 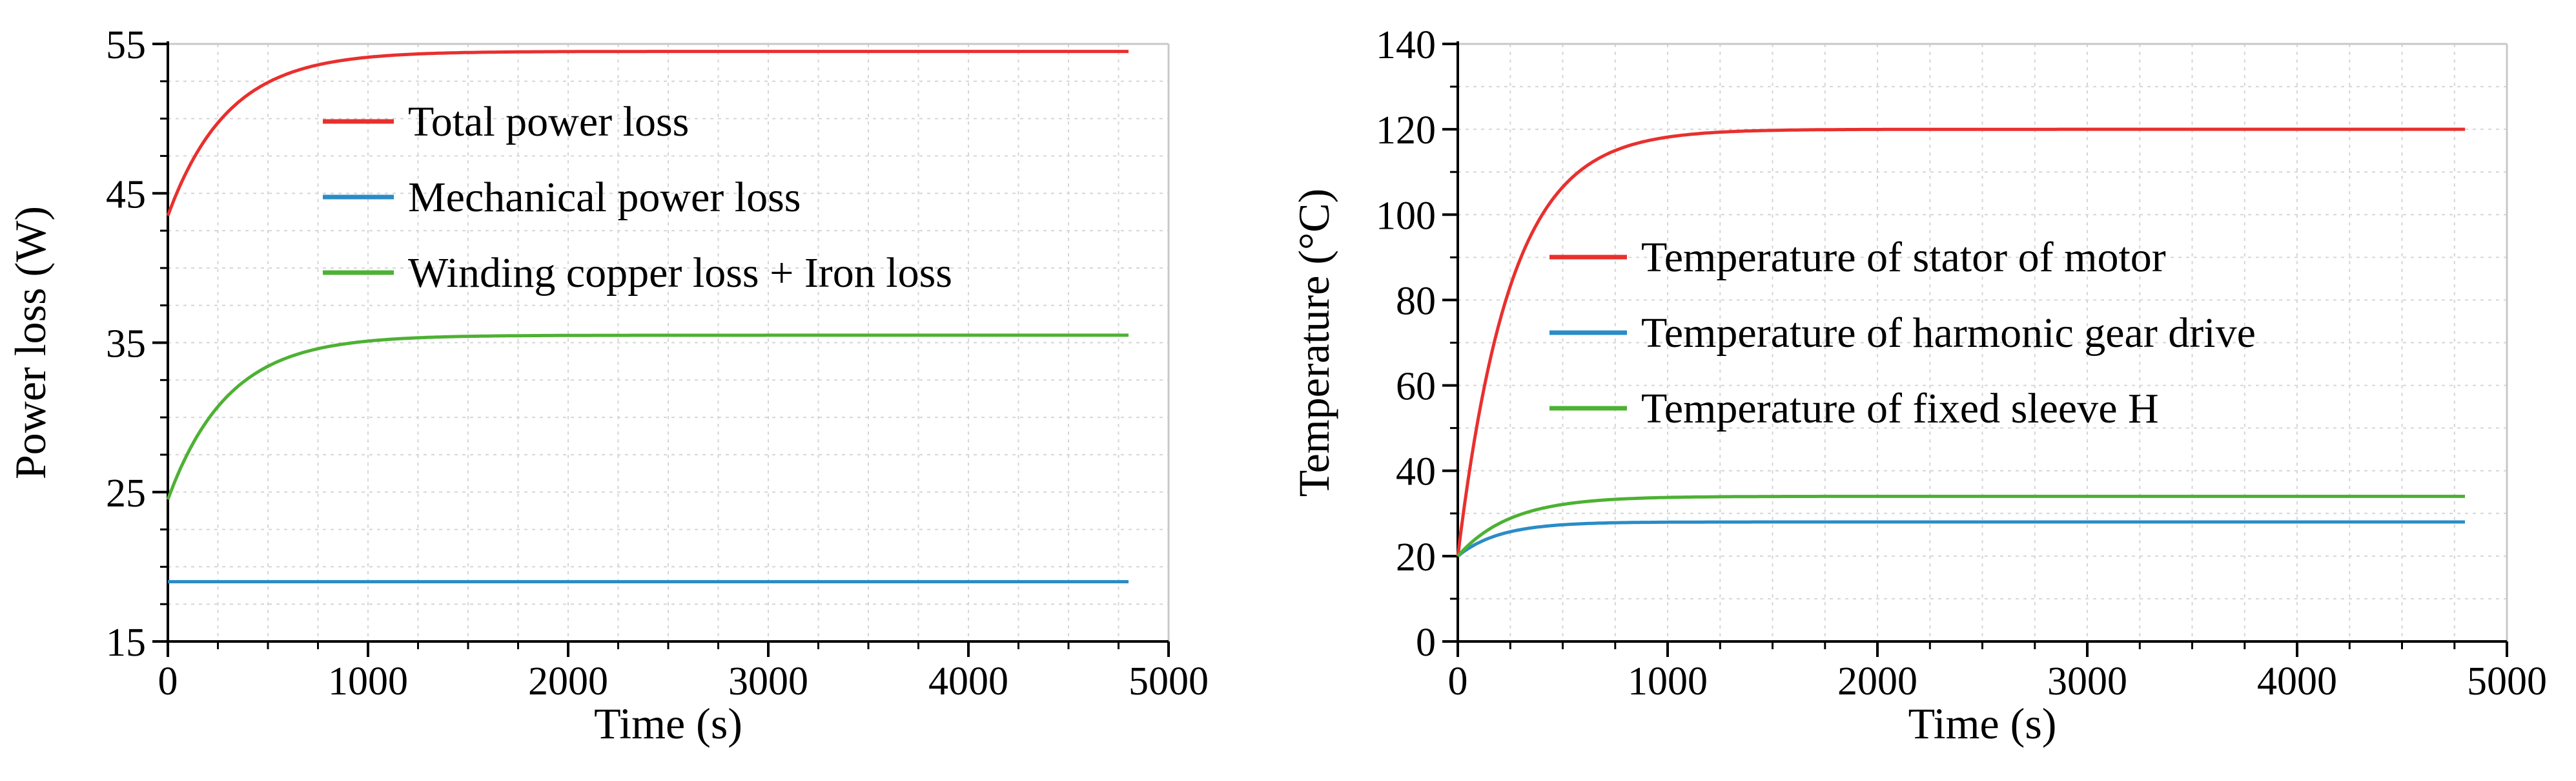 What do you see at coordinates (680, 273) in the screenshot?
I see `legend-label-3: Winding copper loss + Iron loss` at bounding box center [680, 273].